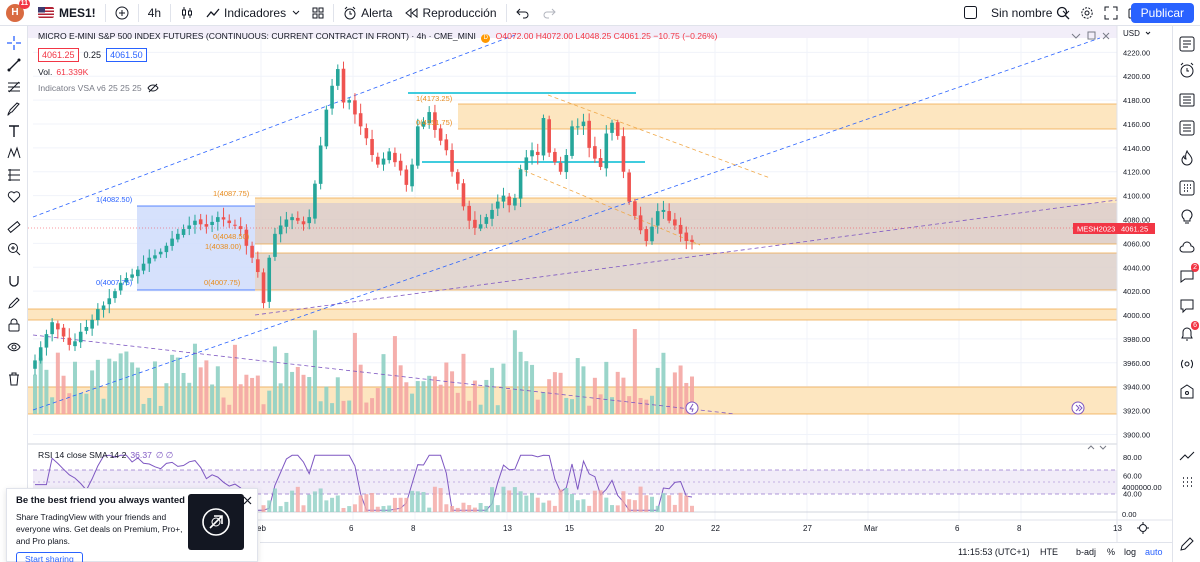  I want to click on hotlists-button, so click(1187, 158).